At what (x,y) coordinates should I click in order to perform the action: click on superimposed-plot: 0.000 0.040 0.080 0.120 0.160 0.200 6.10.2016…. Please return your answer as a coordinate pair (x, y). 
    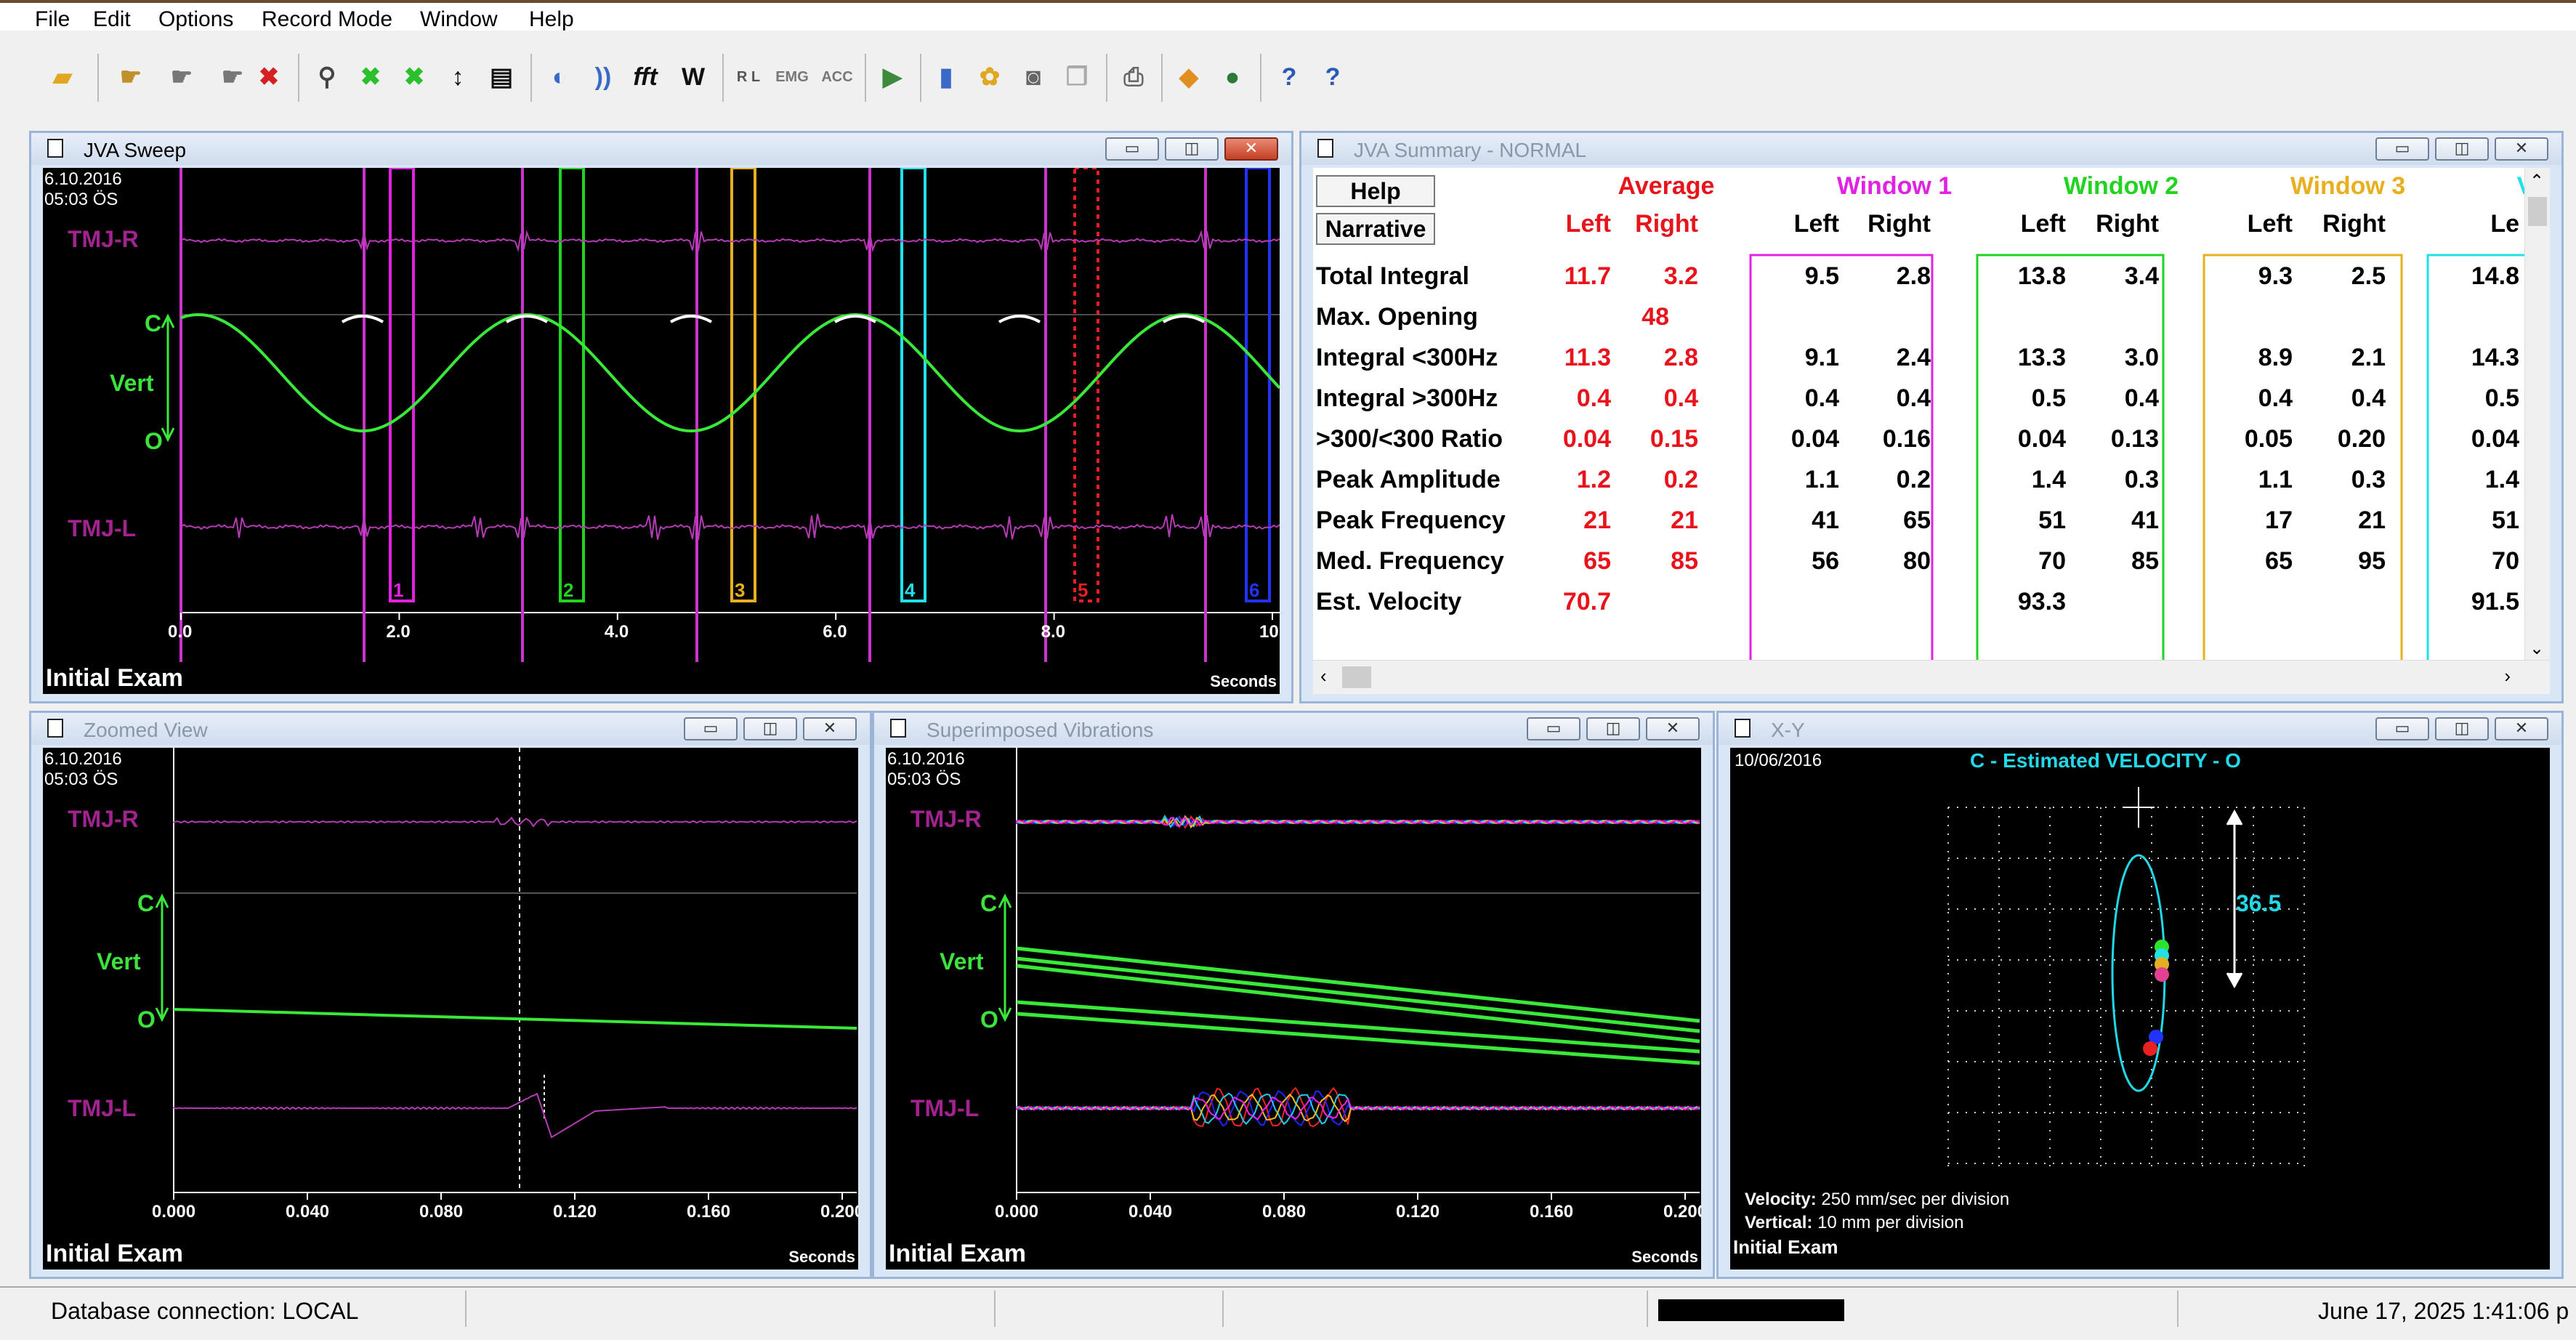
    Looking at the image, I should click on (1294, 1009).